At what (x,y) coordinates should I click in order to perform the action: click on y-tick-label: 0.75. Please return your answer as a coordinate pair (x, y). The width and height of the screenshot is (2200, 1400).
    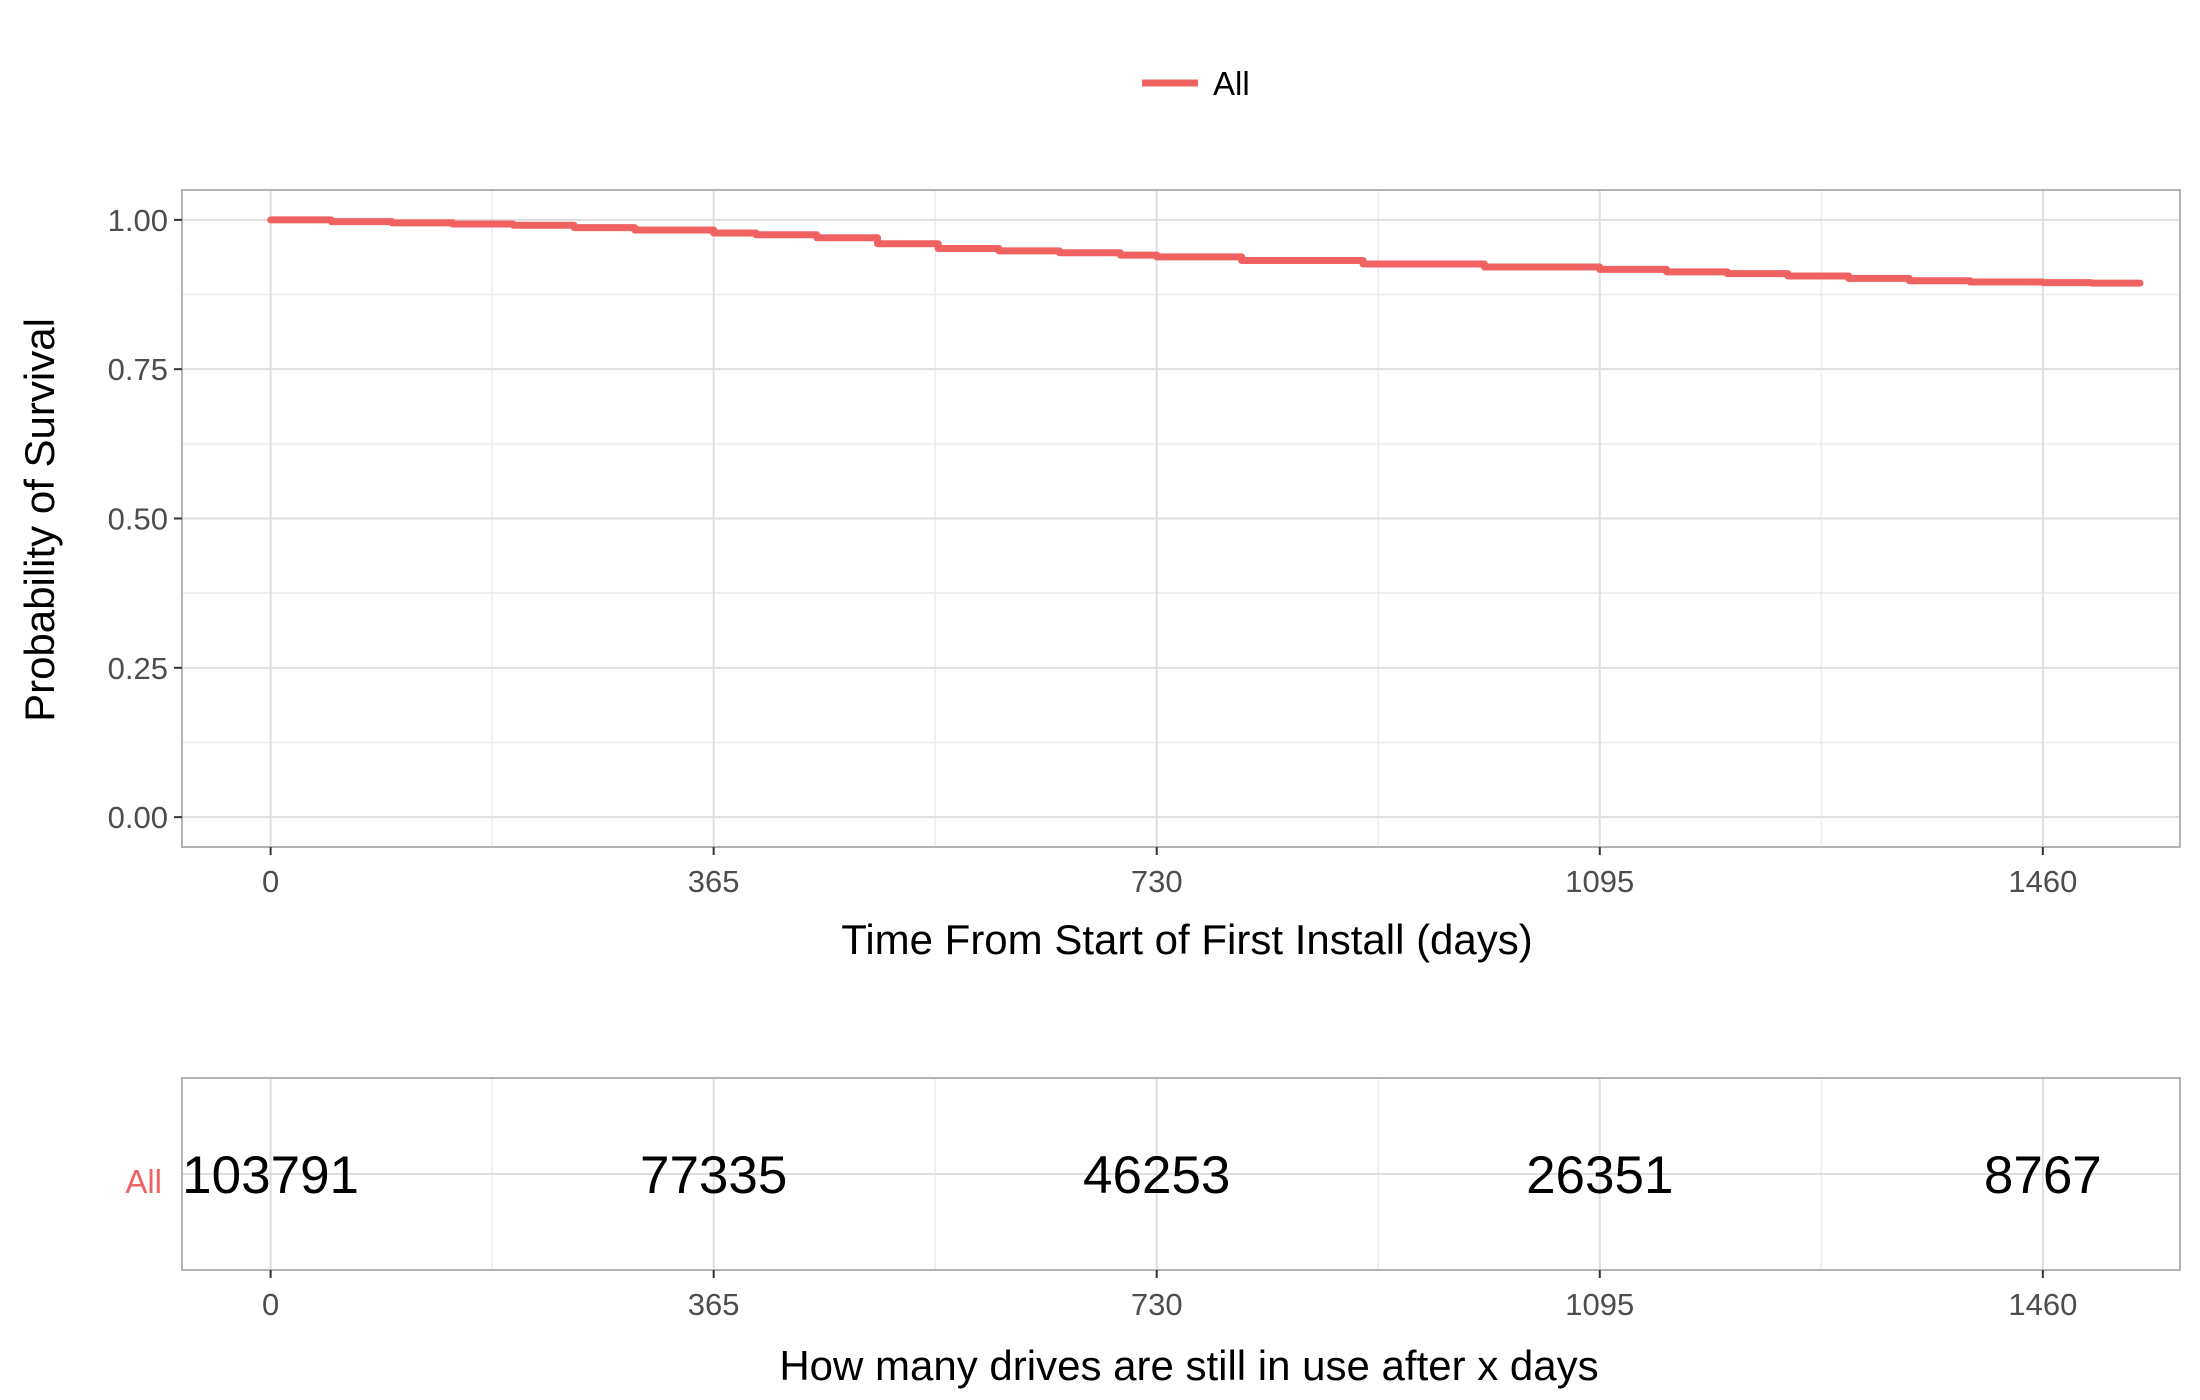
    Looking at the image, I should click on (138, 369).